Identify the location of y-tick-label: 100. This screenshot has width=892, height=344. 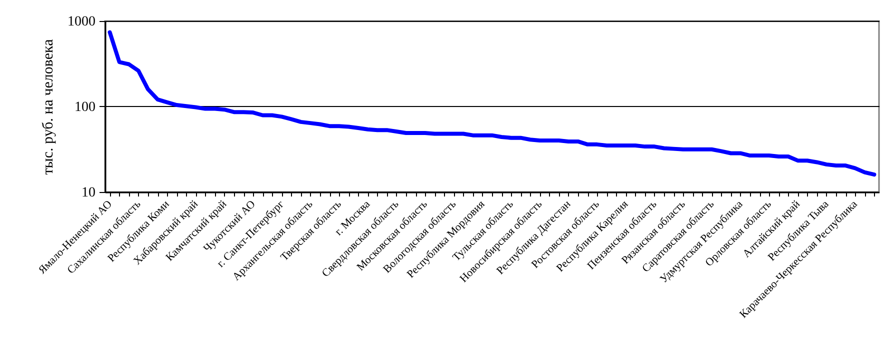
(85, 107).